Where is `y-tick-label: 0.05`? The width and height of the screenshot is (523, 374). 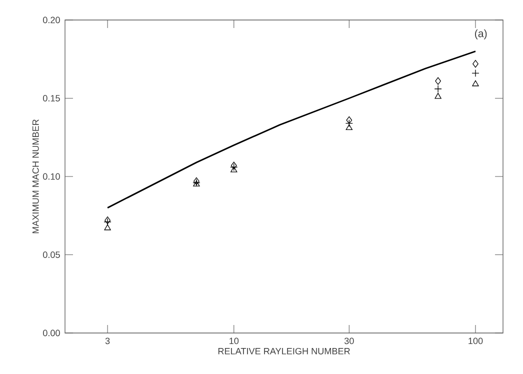
y-tick-label: 0.05 is located at coordinates (51, 255).